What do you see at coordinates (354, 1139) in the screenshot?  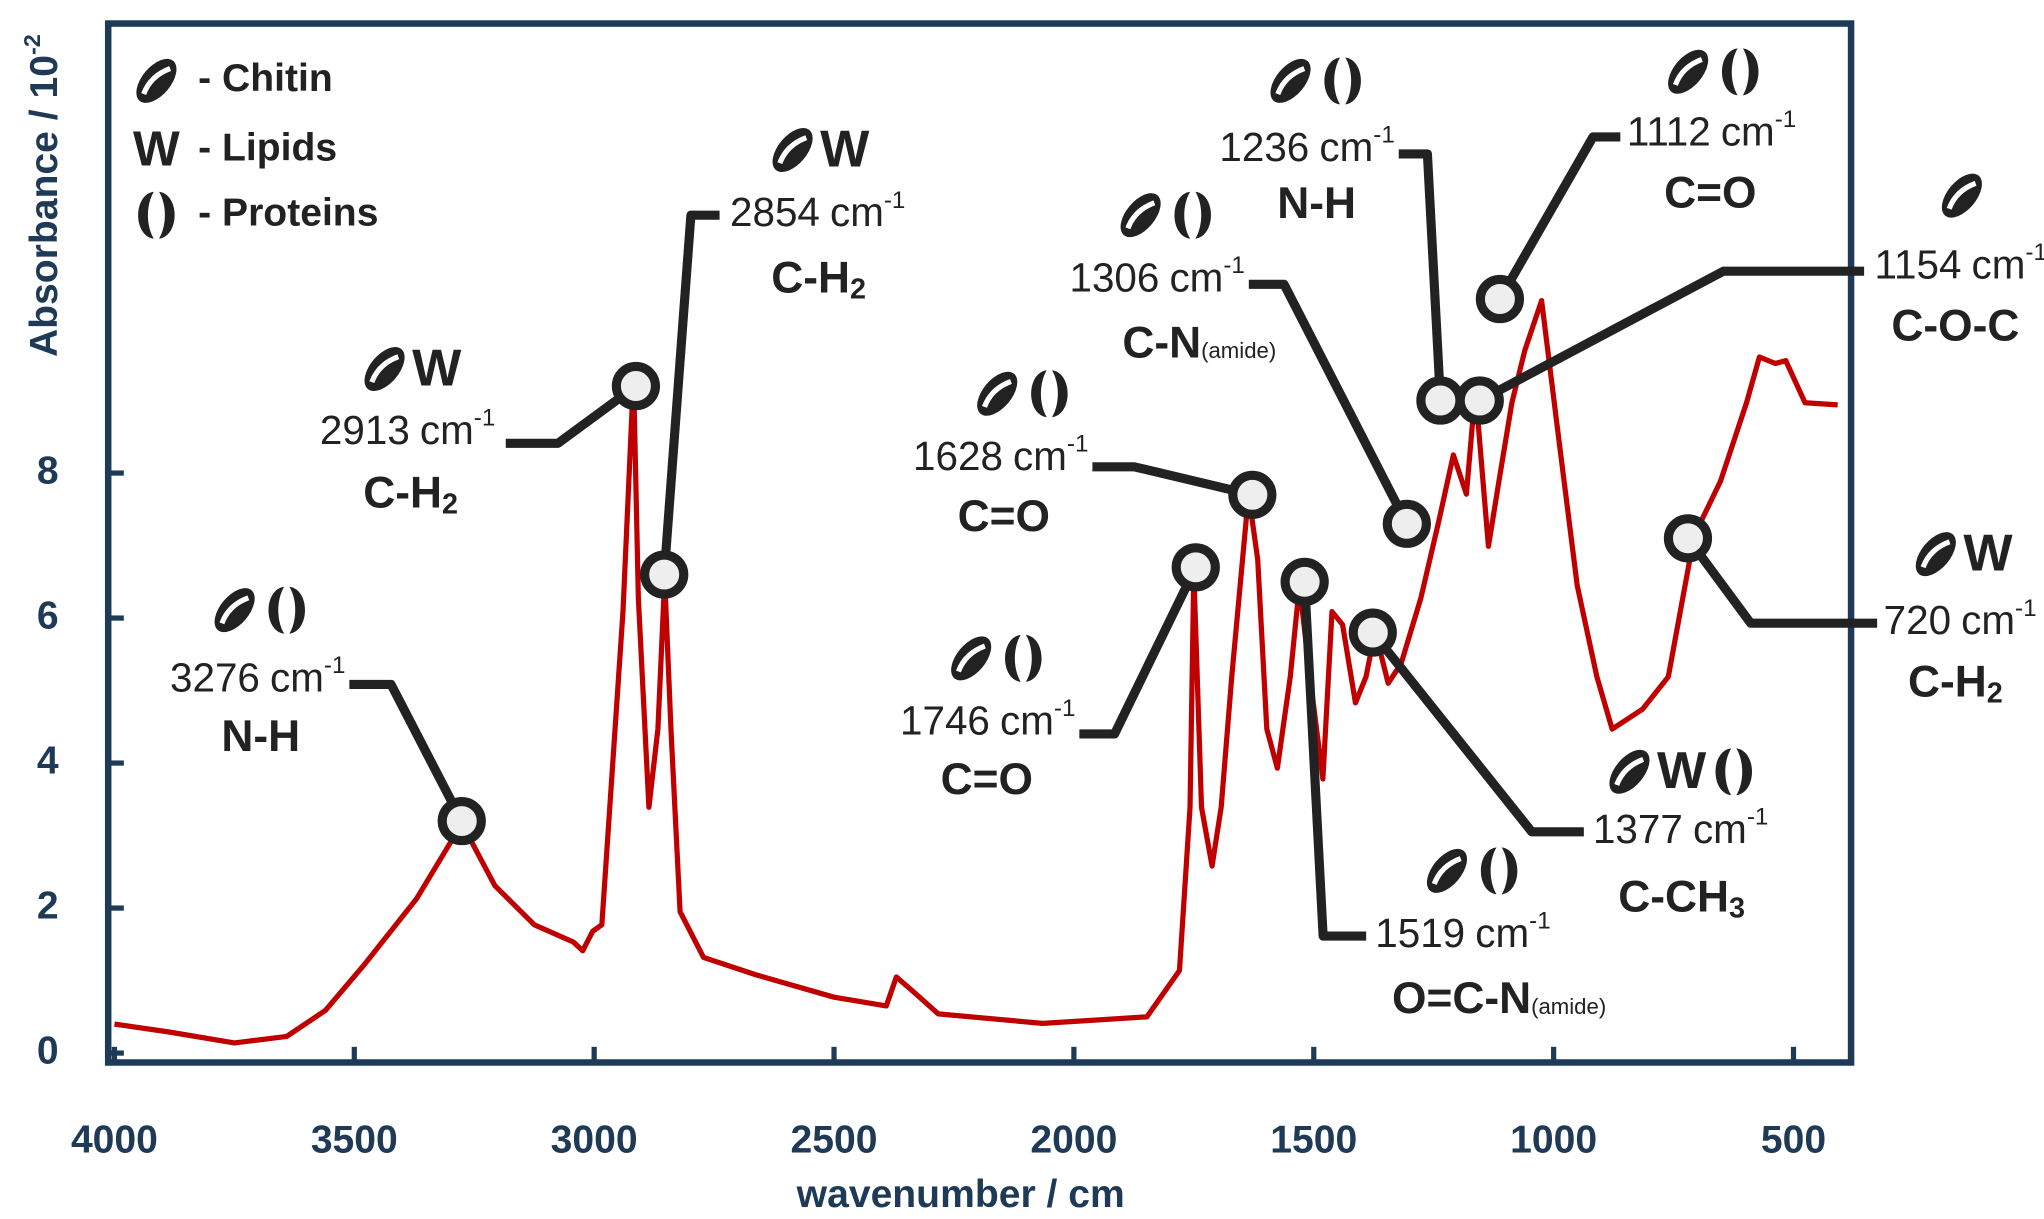 I see `x-tick-label: 3500` at bounding box center [354, 1139].